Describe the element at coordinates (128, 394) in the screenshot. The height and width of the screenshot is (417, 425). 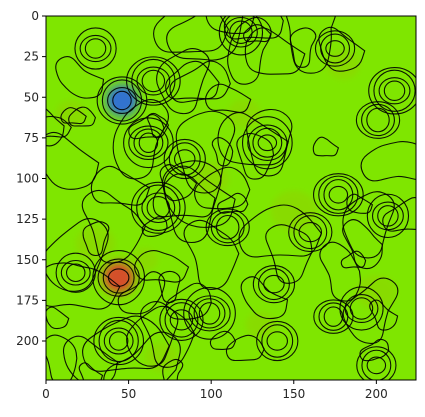
I see `x-tick-label: 50` at that location.